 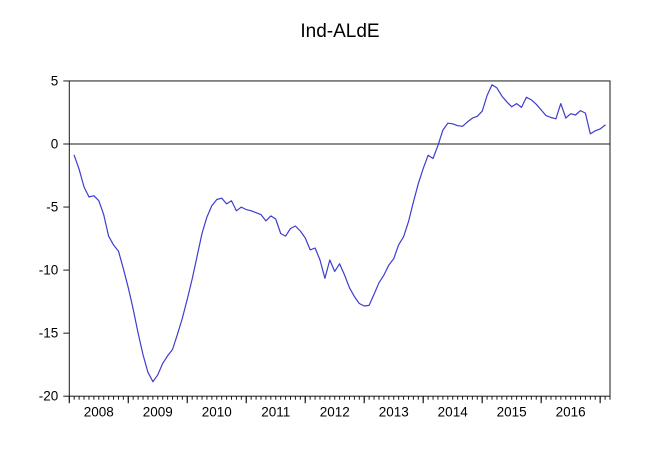 What do you see at coordinates (55, 80) in the screenshot?
I see `y-tick-label: 5` at bounding box center [55, 80].